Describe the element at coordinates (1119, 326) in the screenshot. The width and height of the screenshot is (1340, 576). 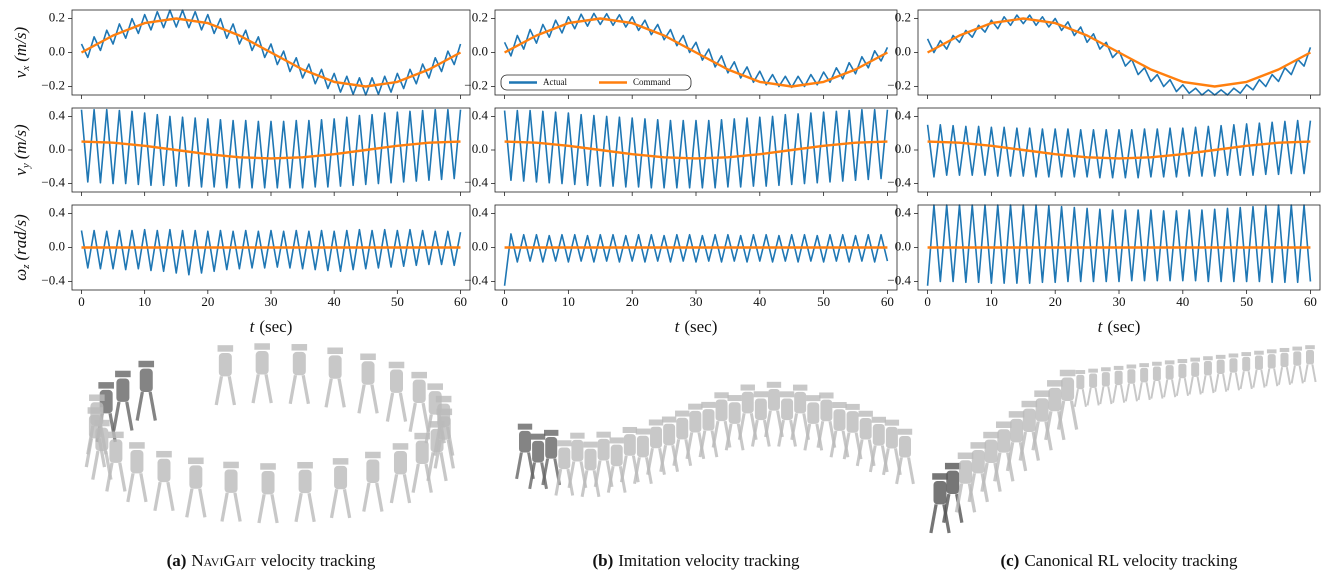
I see `x-axis-label: t (sec)` at that location.